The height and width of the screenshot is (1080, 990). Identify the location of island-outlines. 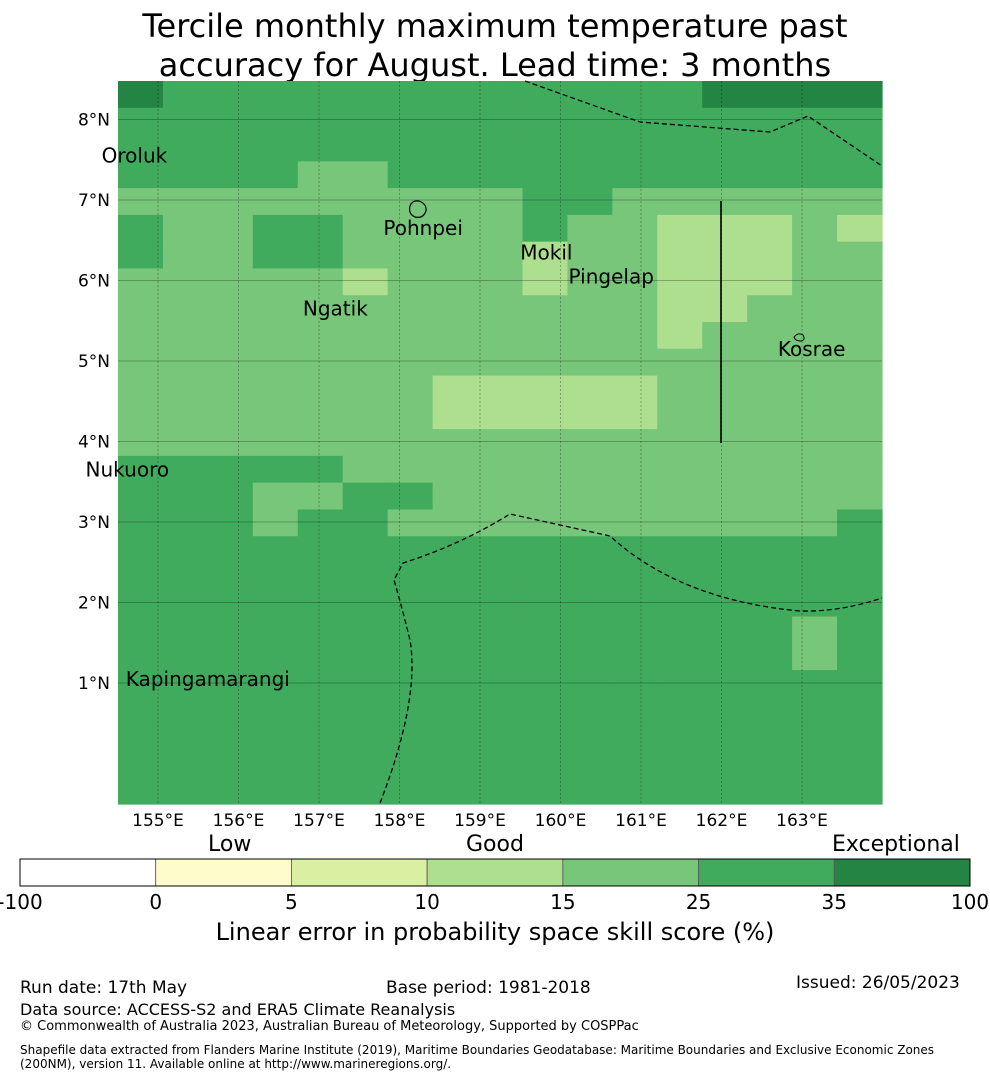
(606, 271).